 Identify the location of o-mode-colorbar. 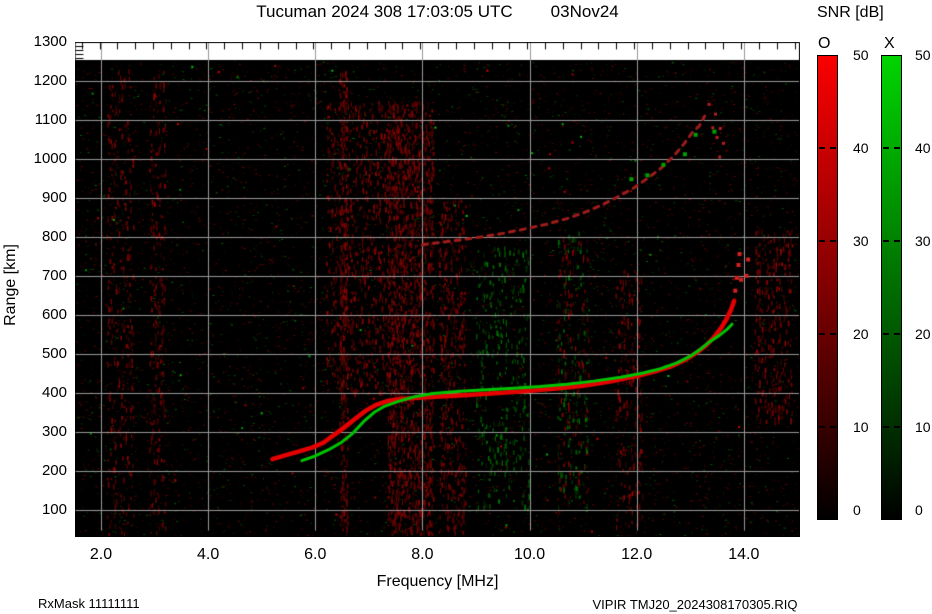
(827, 287).